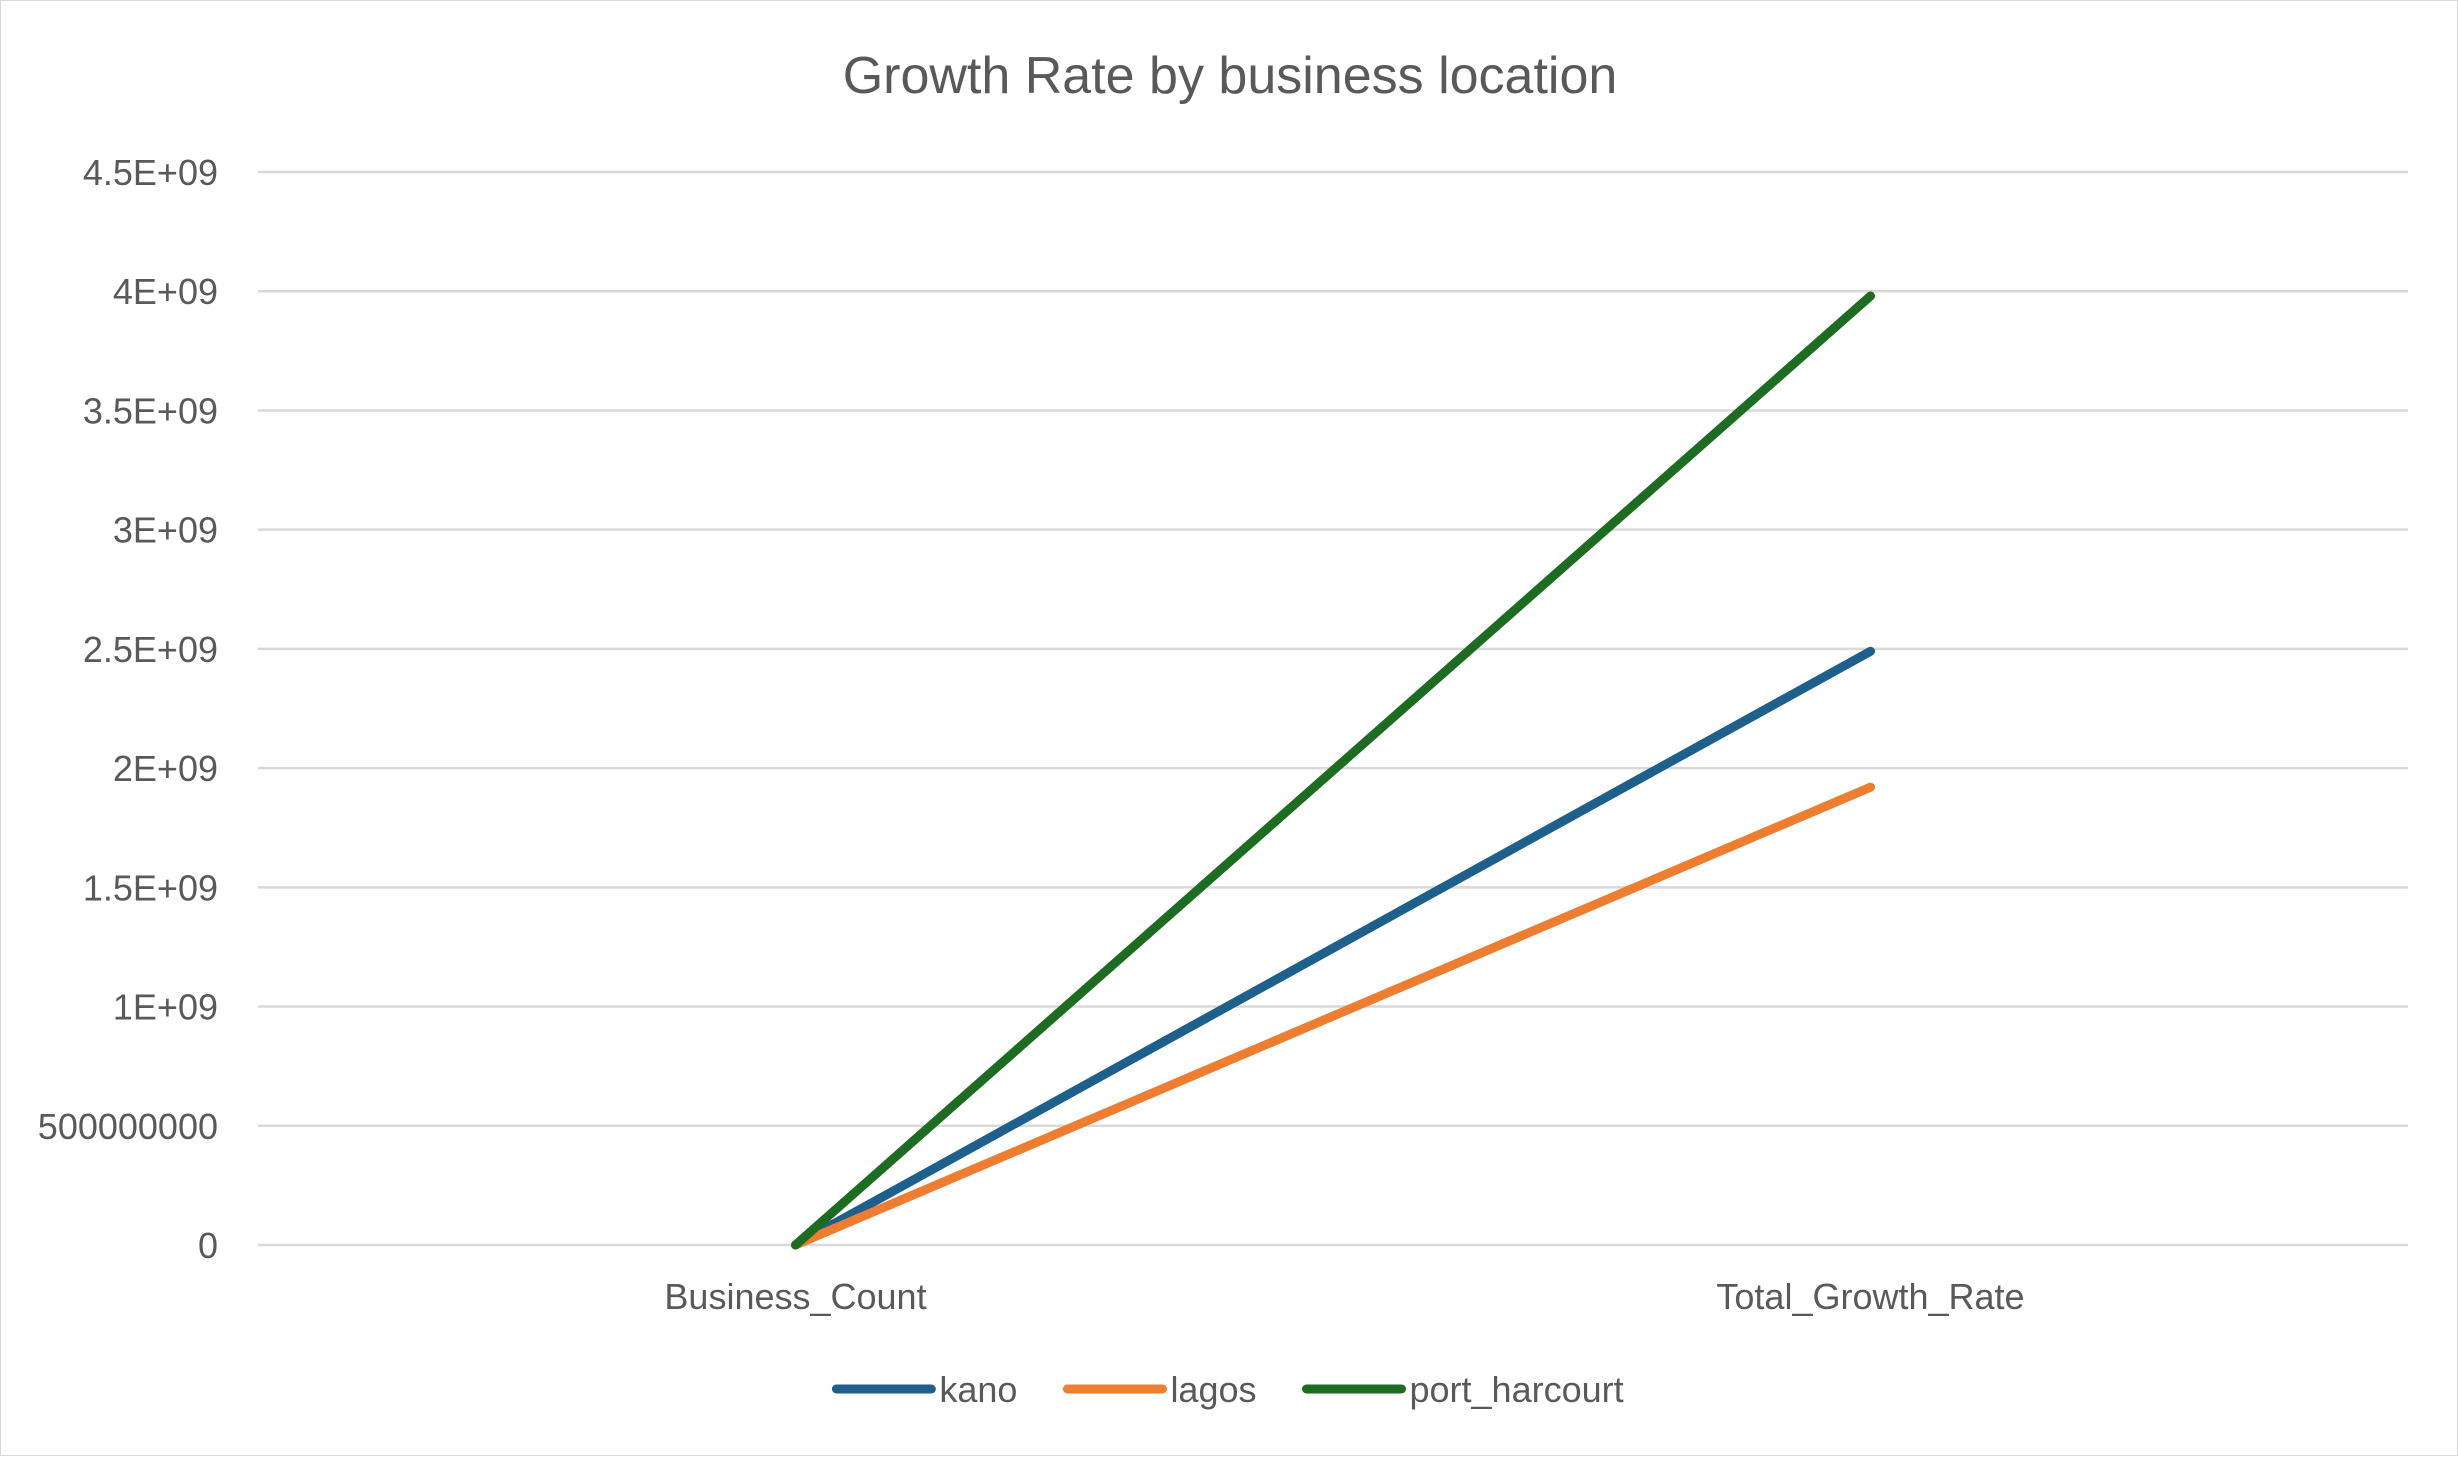  What do you see at coordinates (1213, 1389) in the screenshot?
I see `legend-label-lagos: lagos` at bounding box center [1213, 1389].